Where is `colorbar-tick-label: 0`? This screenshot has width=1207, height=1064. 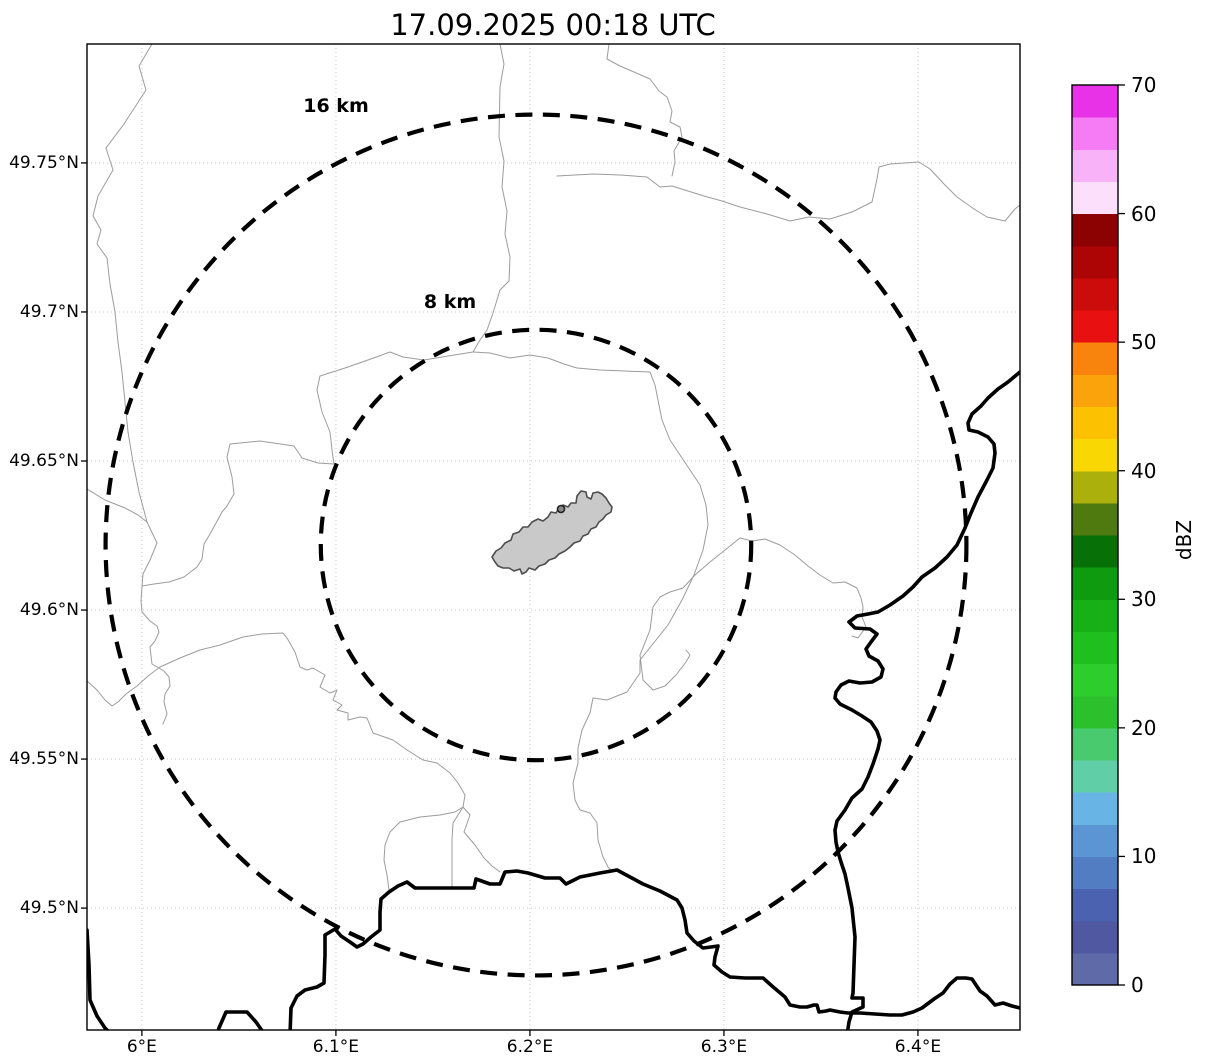
colorbar-tick-label: 0 is located at coordinates (1137, 985).